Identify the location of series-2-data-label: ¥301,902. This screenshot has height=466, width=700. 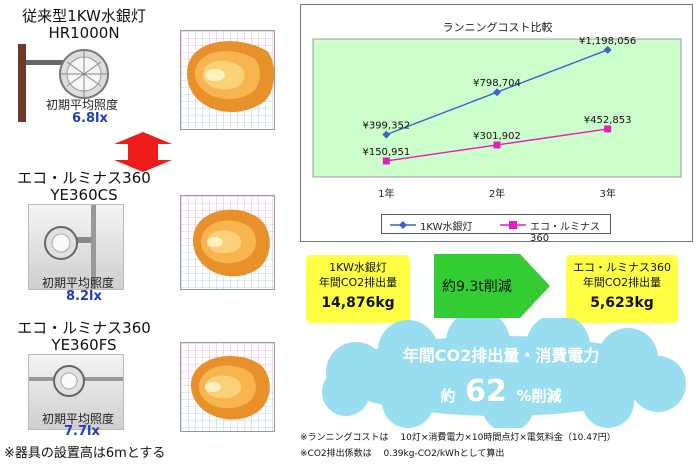
(497, 136).